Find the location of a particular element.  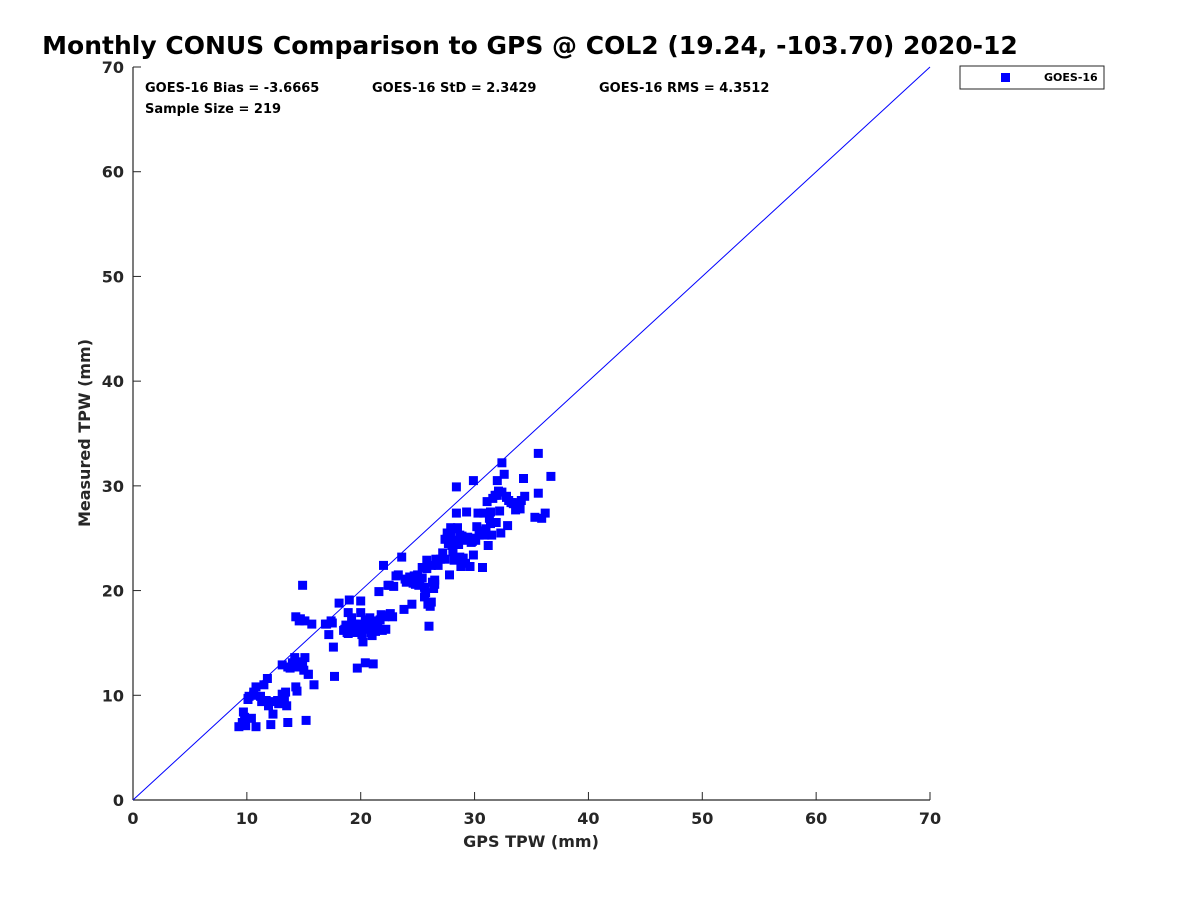

legend: GOES-16 is located at coordinates (1032, 77).